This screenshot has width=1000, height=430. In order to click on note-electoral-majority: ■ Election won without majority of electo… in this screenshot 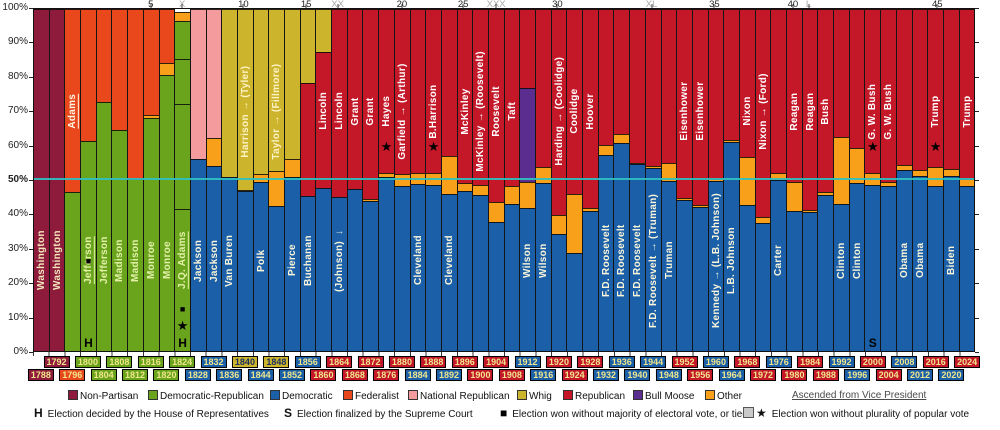, I will do `click(624, 413)`.